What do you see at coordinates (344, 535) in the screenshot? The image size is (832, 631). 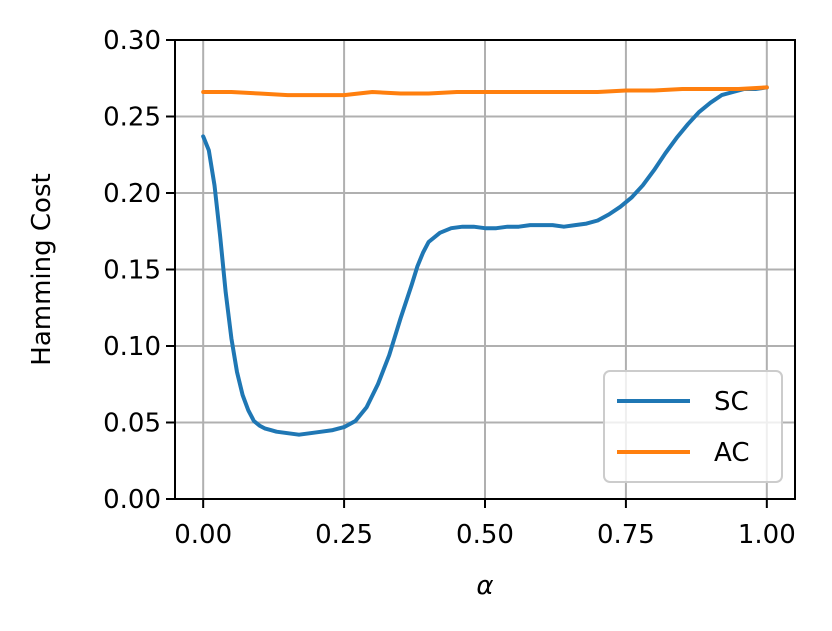 I see `x-tick-label: 0.25` at bounding box center [344, 535].